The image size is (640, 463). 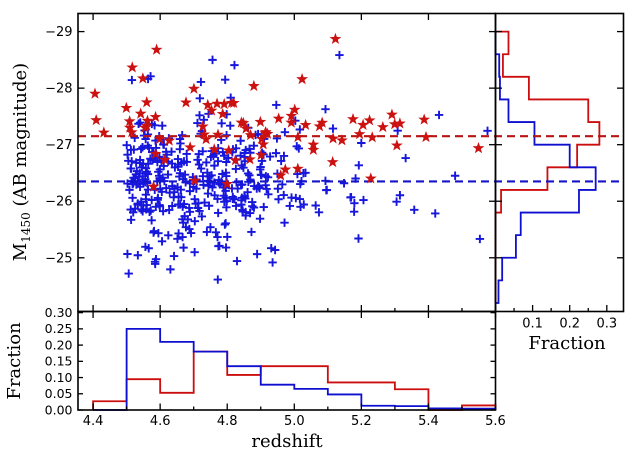 What do you see at coordinates (59, 377) in the screenshot?
I see `bottom-hist-y-tick-label: 0.10` at bounding box center [59, 377].